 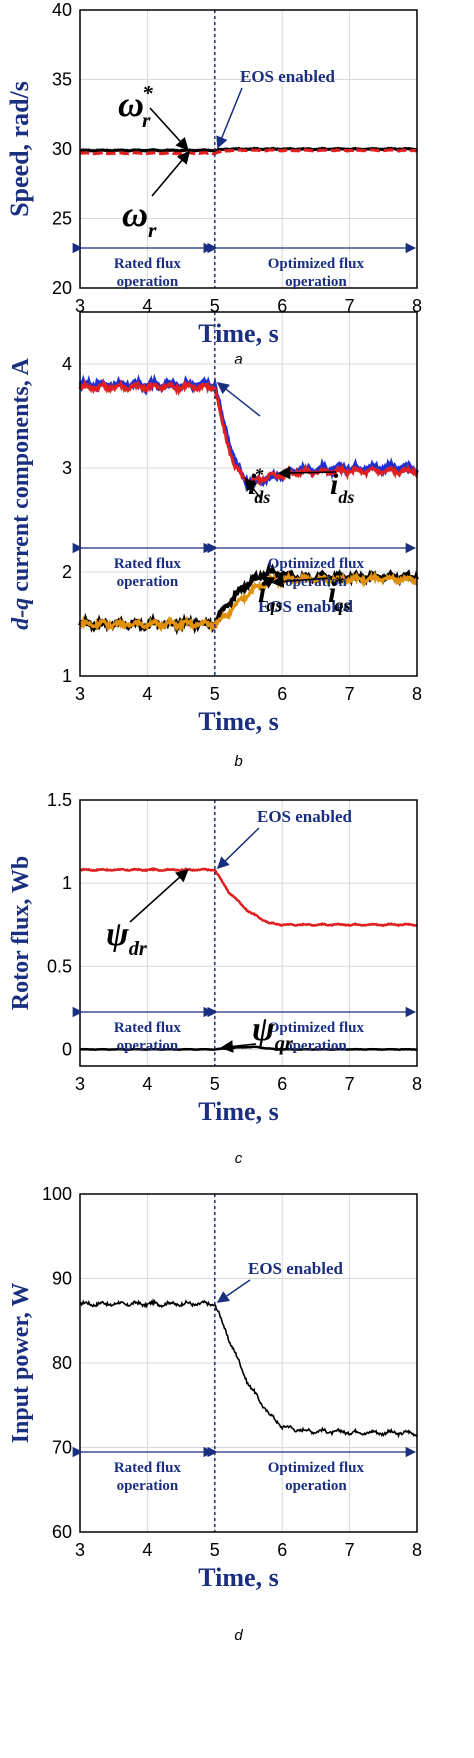 What do you see at coordinates (169, 129) in the screenshot?
I see `omega-ref-label-arrow` at bounding box center [169, 129].